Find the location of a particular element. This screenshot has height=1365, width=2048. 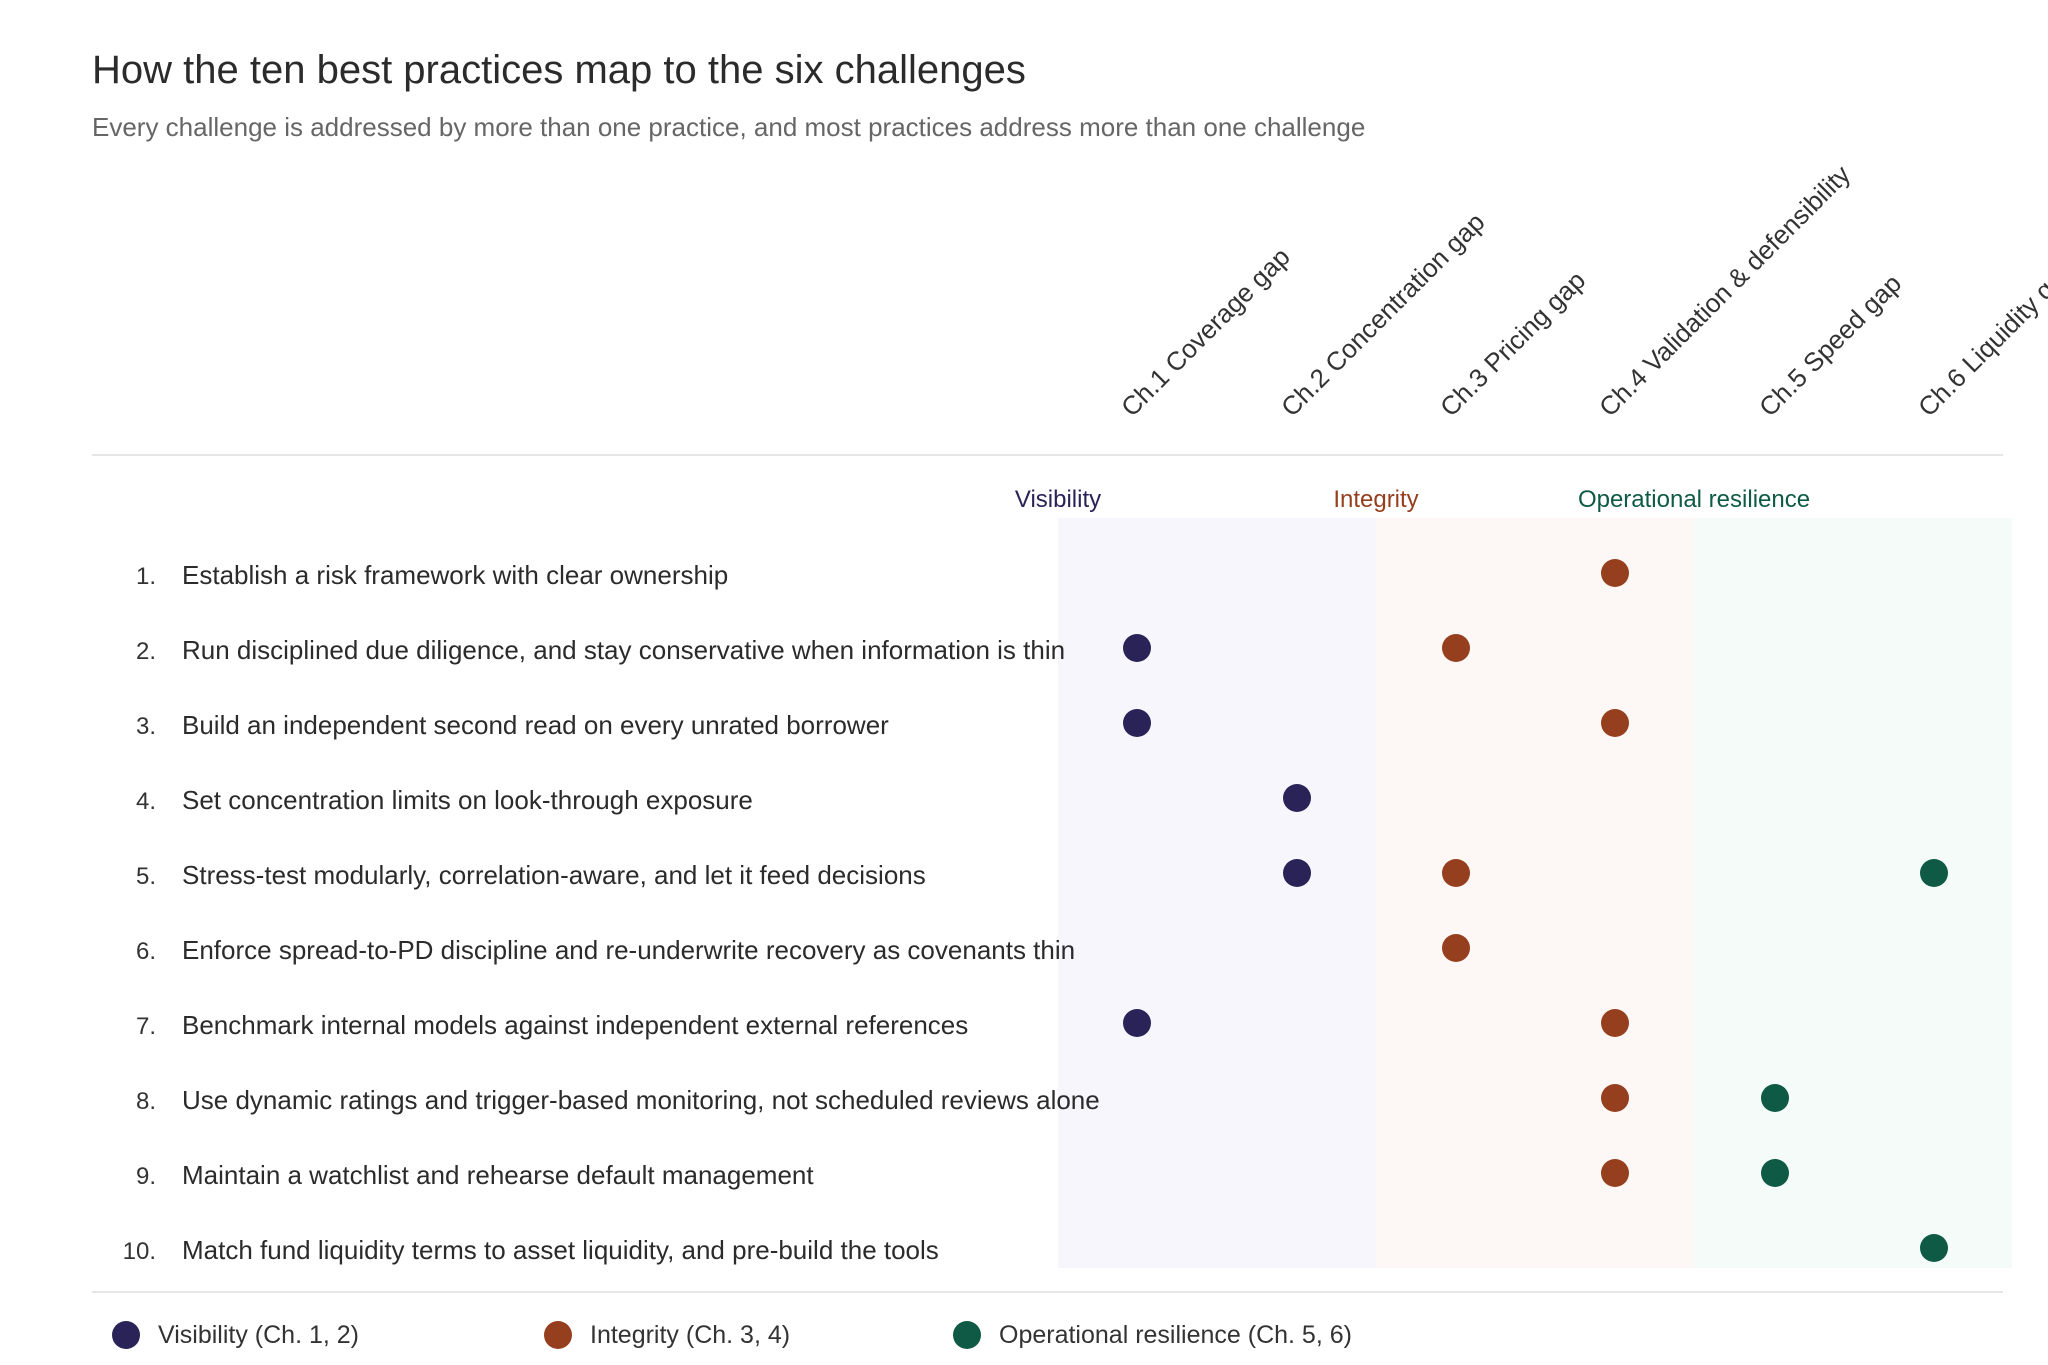

band-integrity is located at coordinates (1535, 893).